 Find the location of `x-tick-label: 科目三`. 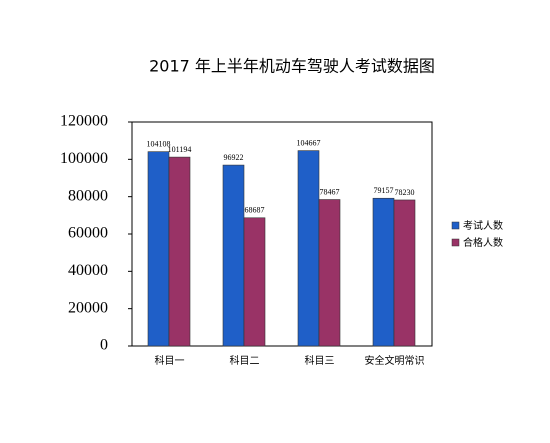

x-tick-label: 科目三 is located at coordinates (320, 360).